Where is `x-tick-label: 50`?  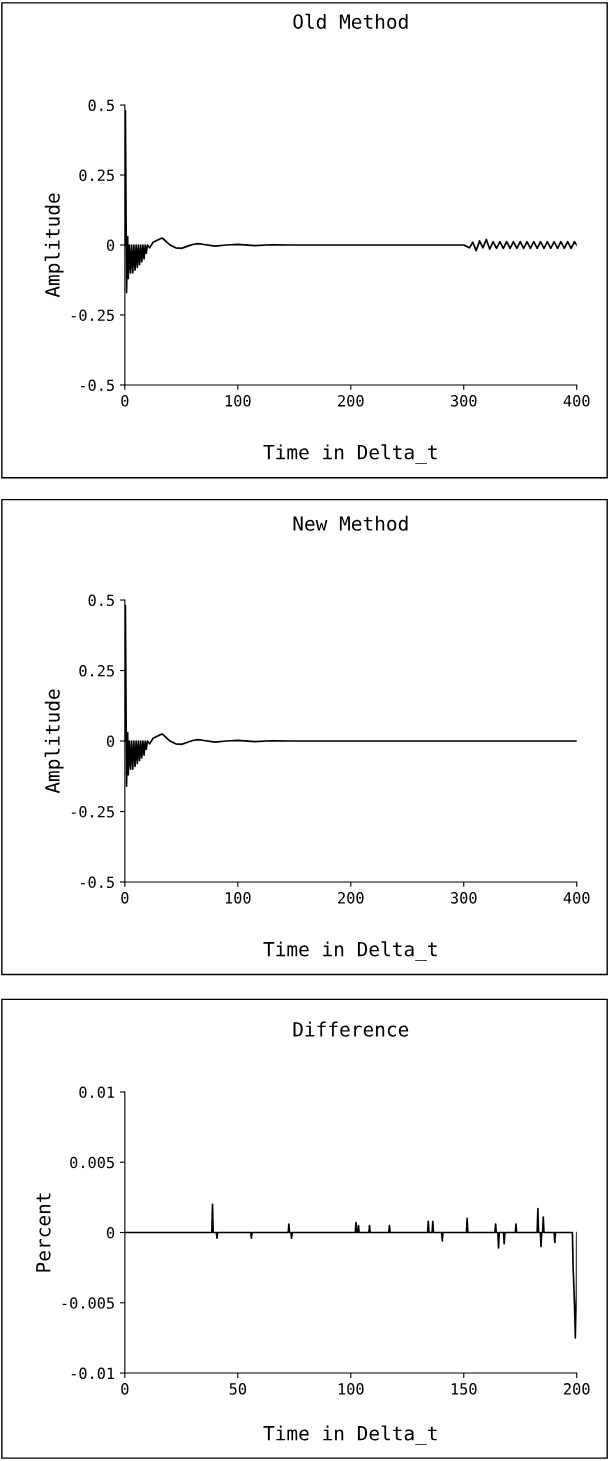 x-tick-label: 50 is located at coordinates (238, 1389).